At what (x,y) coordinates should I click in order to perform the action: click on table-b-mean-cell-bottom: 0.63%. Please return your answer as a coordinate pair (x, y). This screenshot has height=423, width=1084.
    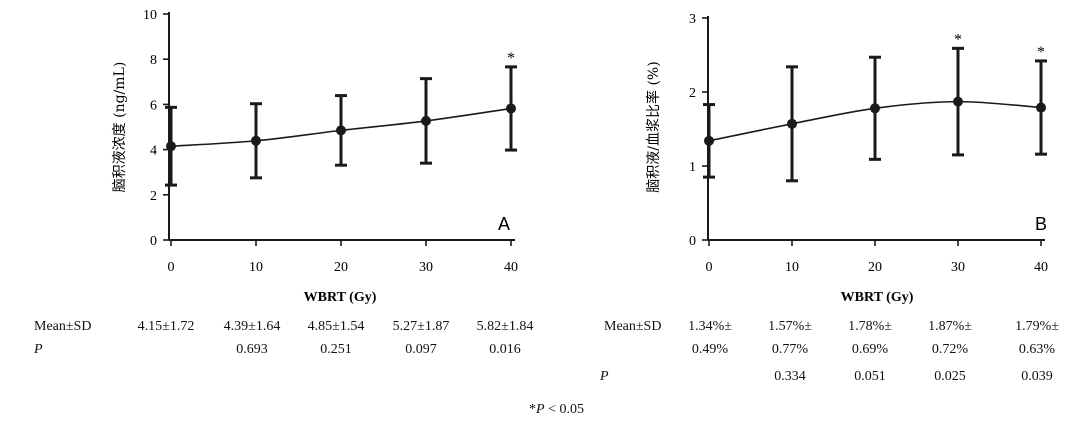
    Looking at the image, I should click on (1037, 349).